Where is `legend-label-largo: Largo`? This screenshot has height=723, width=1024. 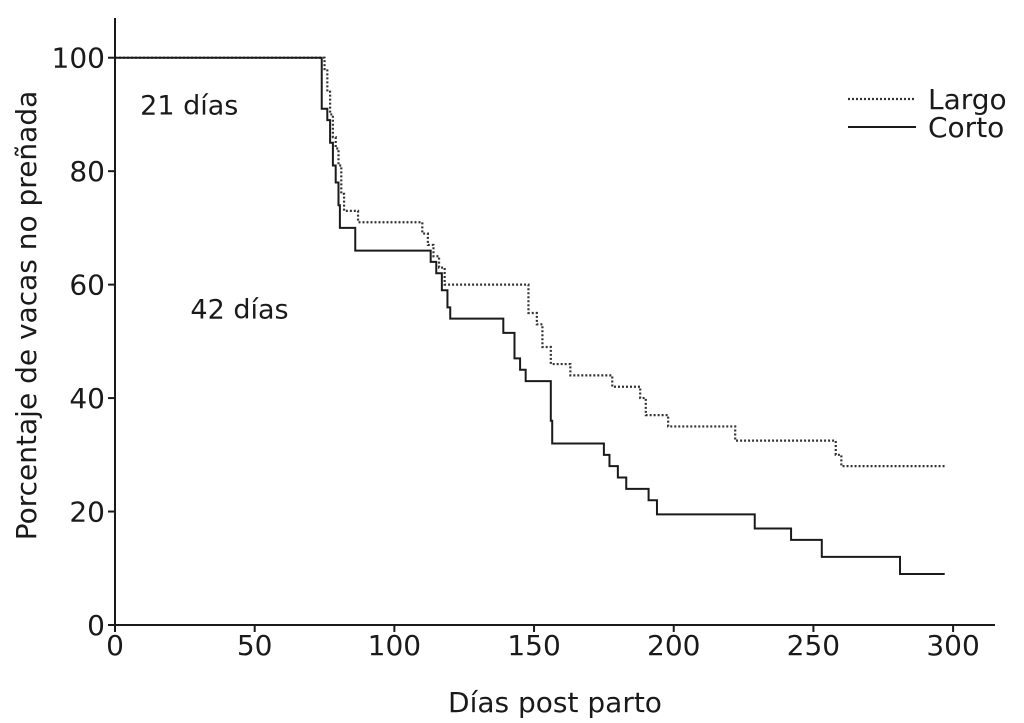 legend-label-largo: Largo is located at coordinates (967, 99).